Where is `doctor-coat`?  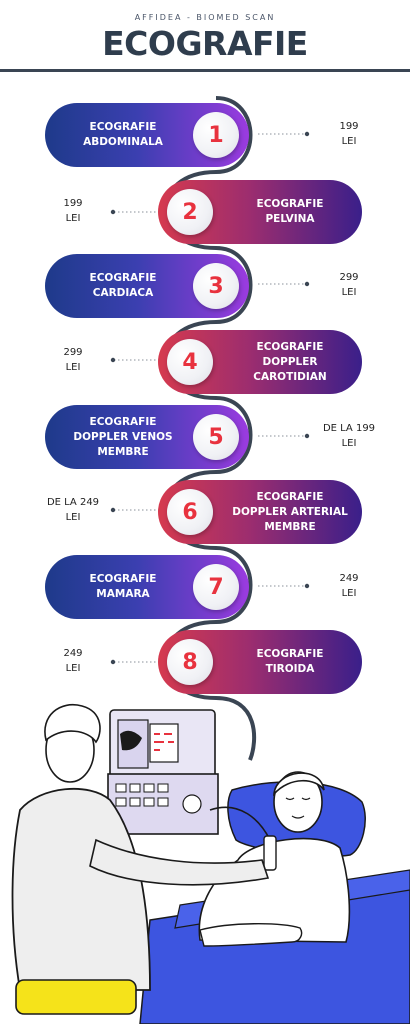 doctor-coat is located at coordinates (81, 889).